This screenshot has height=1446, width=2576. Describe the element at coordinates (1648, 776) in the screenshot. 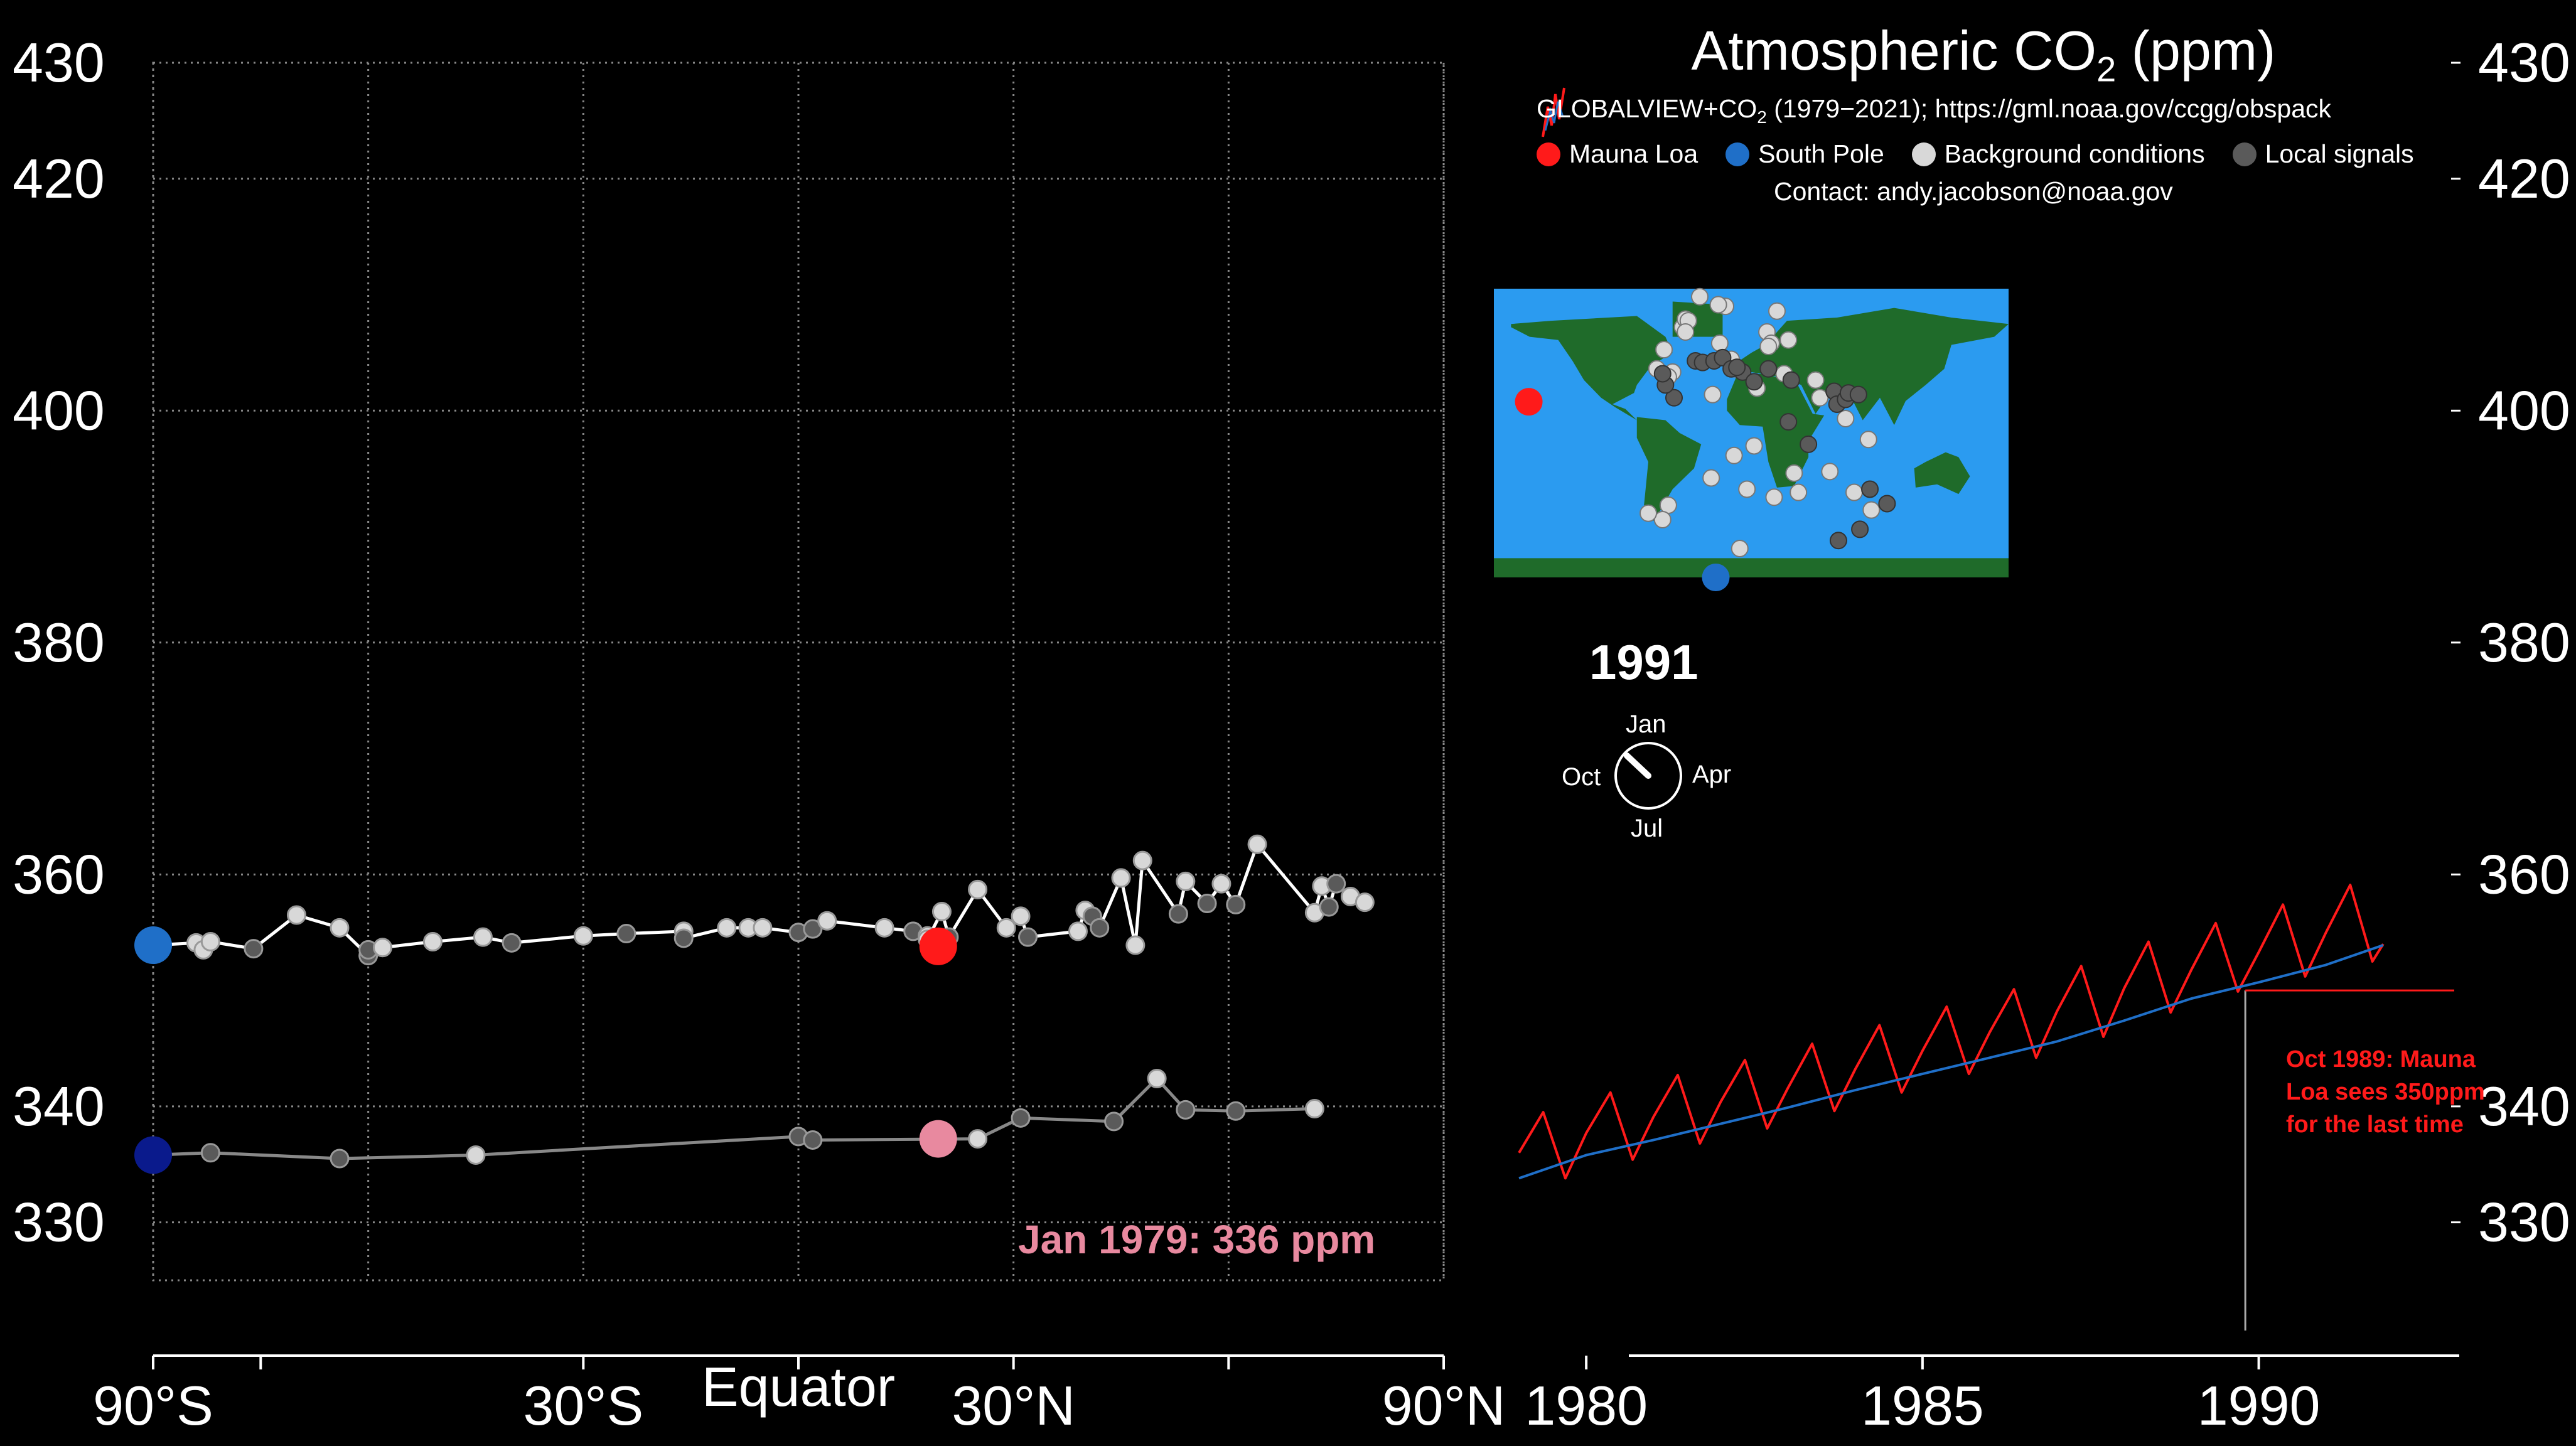

I see `clock-face` at that location.